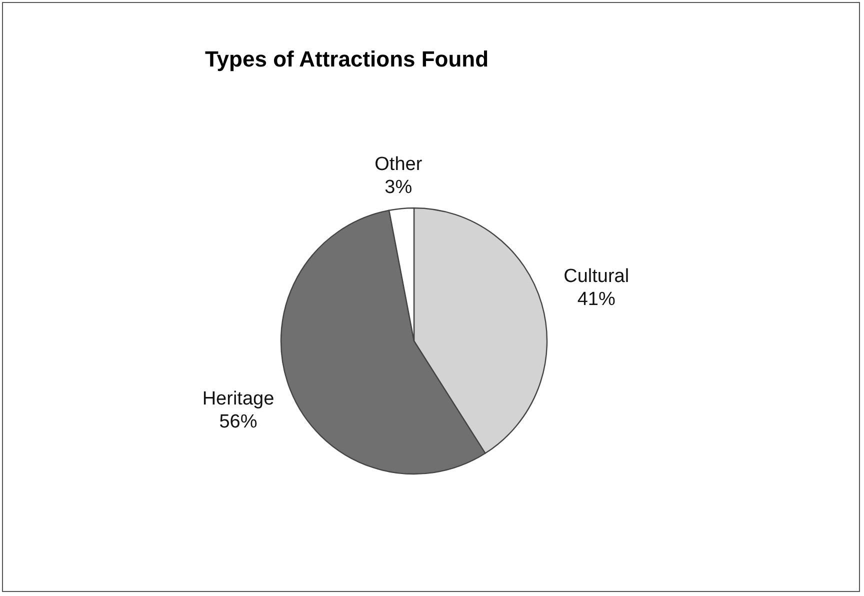 The height and width of the screenshot is (596, 864). I want to click on data-label: 56%, so click(238, 422).